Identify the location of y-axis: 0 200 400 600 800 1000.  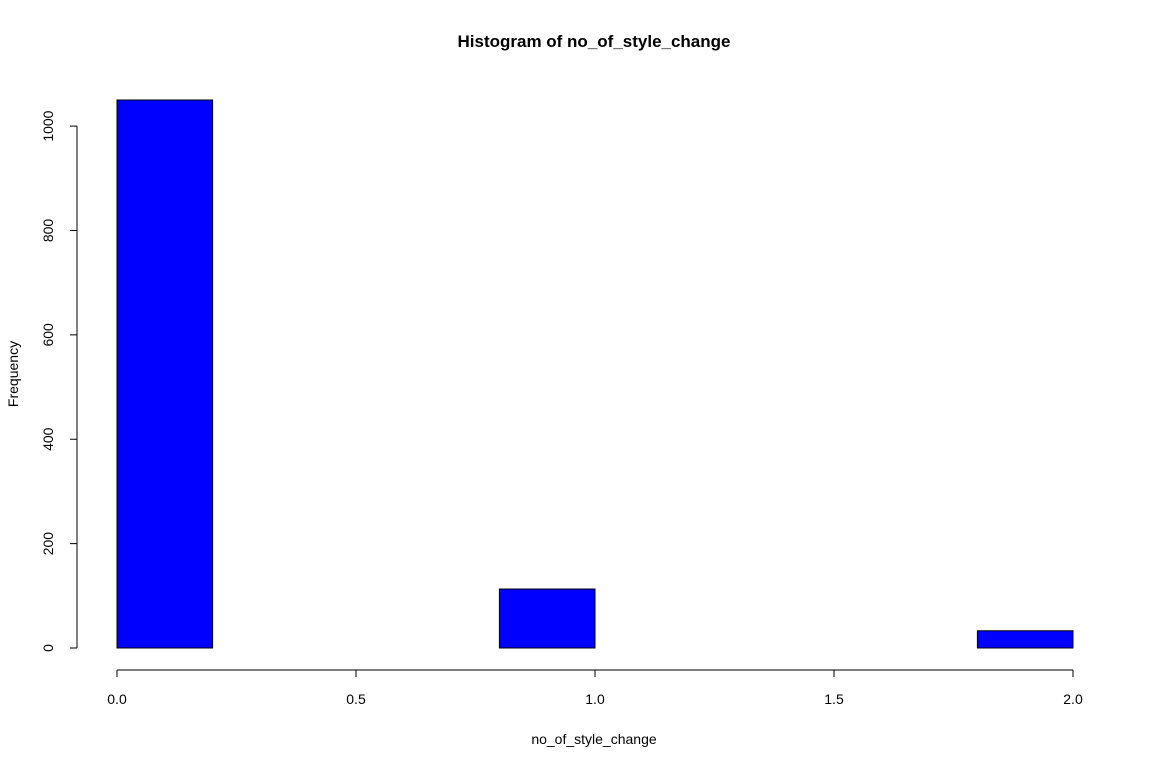
(59, 381).